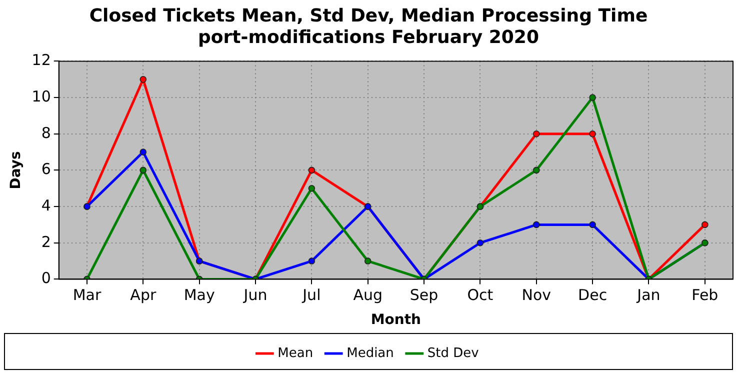  I want to click on y-axis-title: Days, so click(16, 170).